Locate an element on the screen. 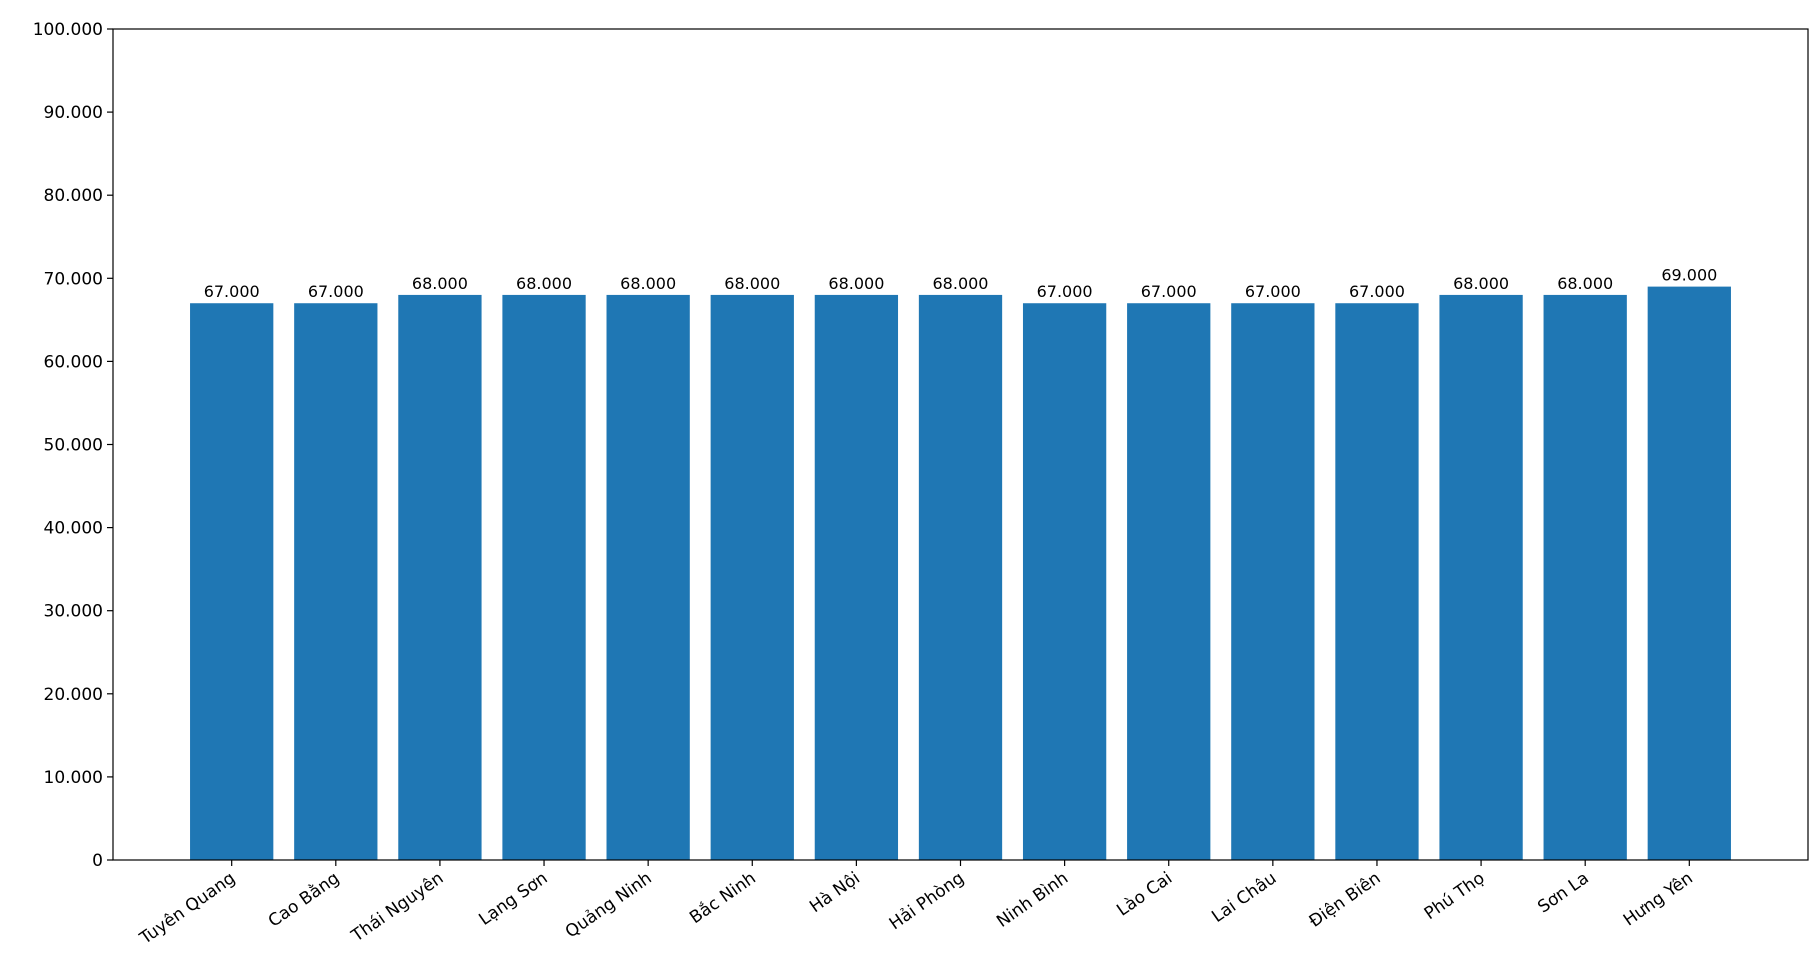  x-tick-label: Quảng Ninh is located at coordinates (609, 905).